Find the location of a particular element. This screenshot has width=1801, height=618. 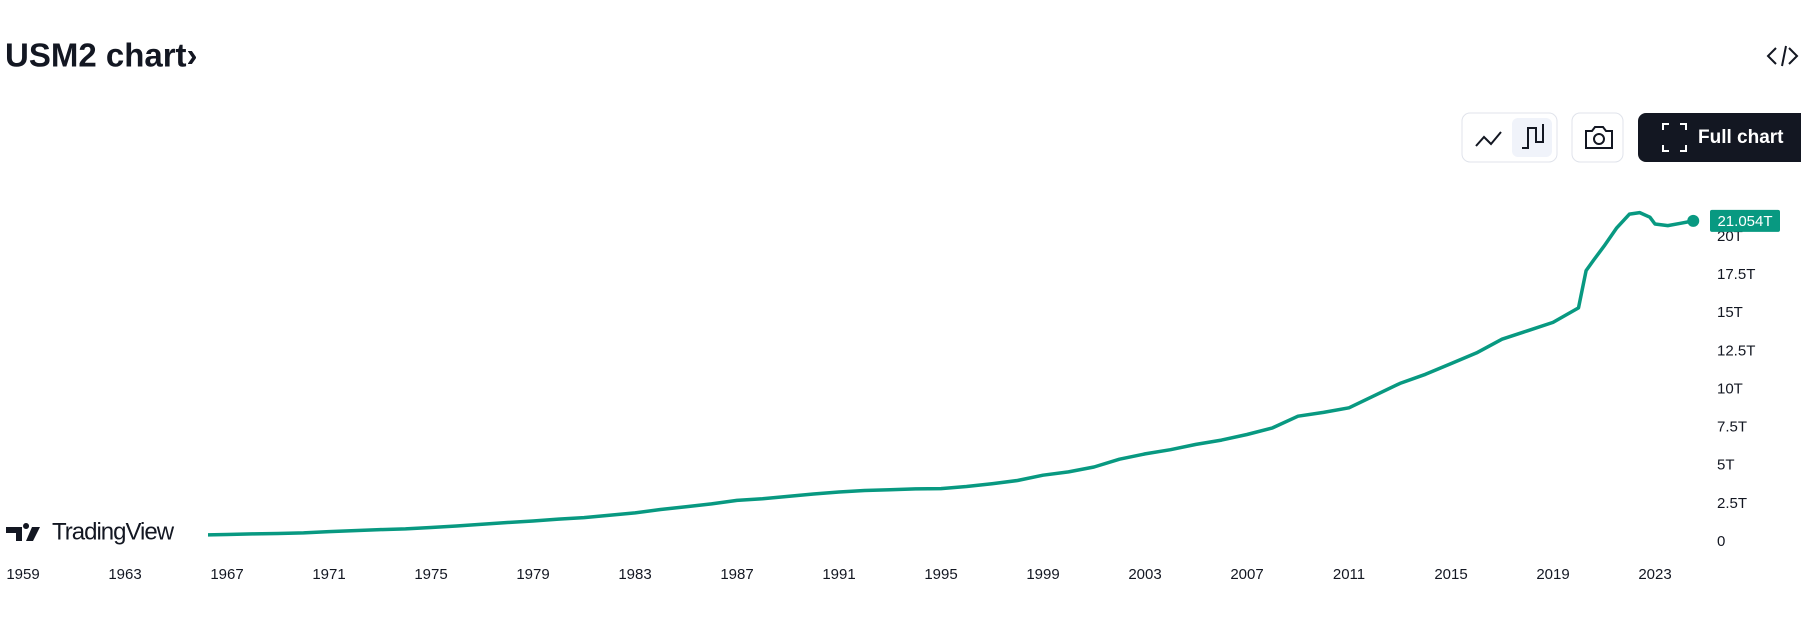

last-value-badge is located at coordinates (1745, 220).